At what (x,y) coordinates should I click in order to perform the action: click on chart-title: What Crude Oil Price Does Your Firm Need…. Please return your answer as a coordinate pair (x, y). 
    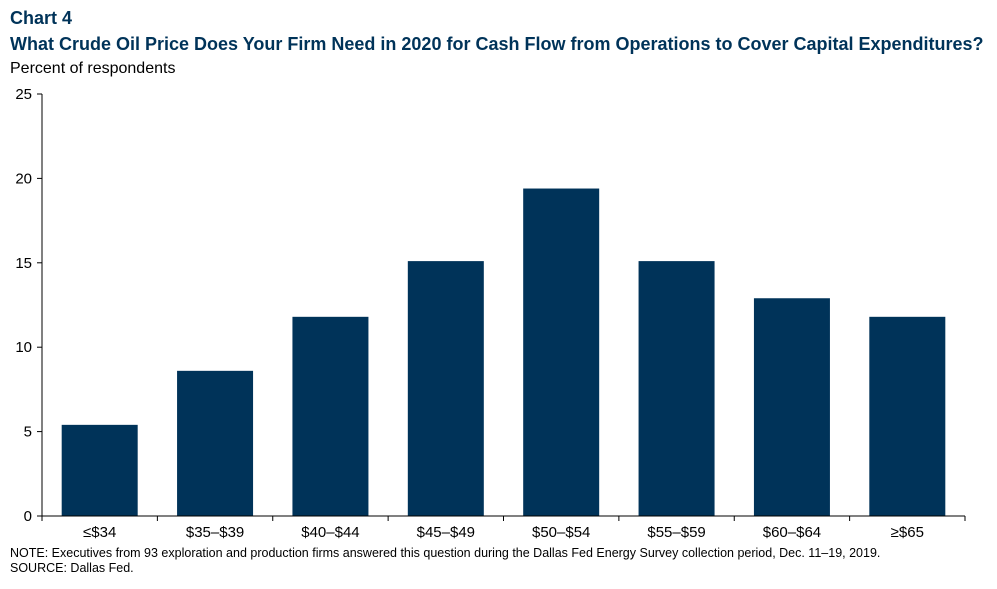
    Looking at the image, I should click on (497, 44).